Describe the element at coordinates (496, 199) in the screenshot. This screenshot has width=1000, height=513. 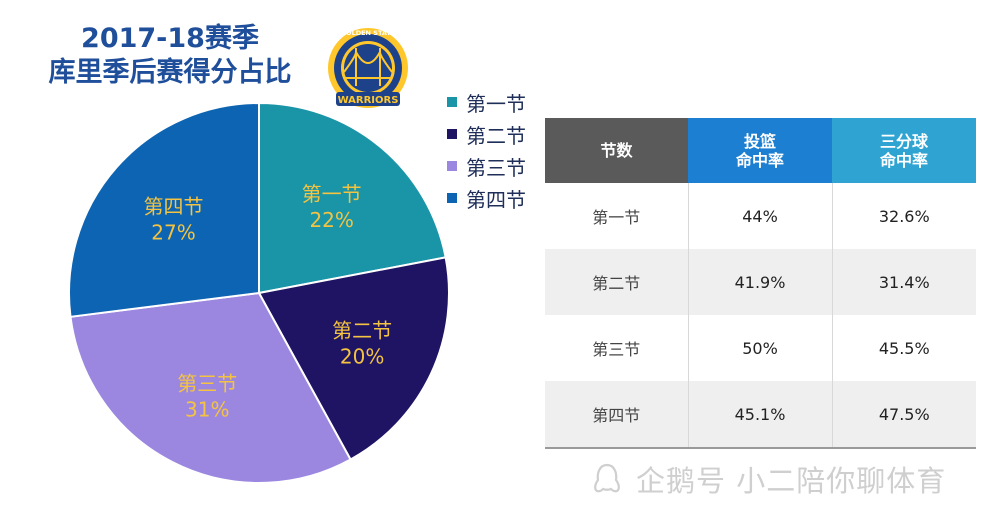
I see `legend-label: 第四节` at that location.